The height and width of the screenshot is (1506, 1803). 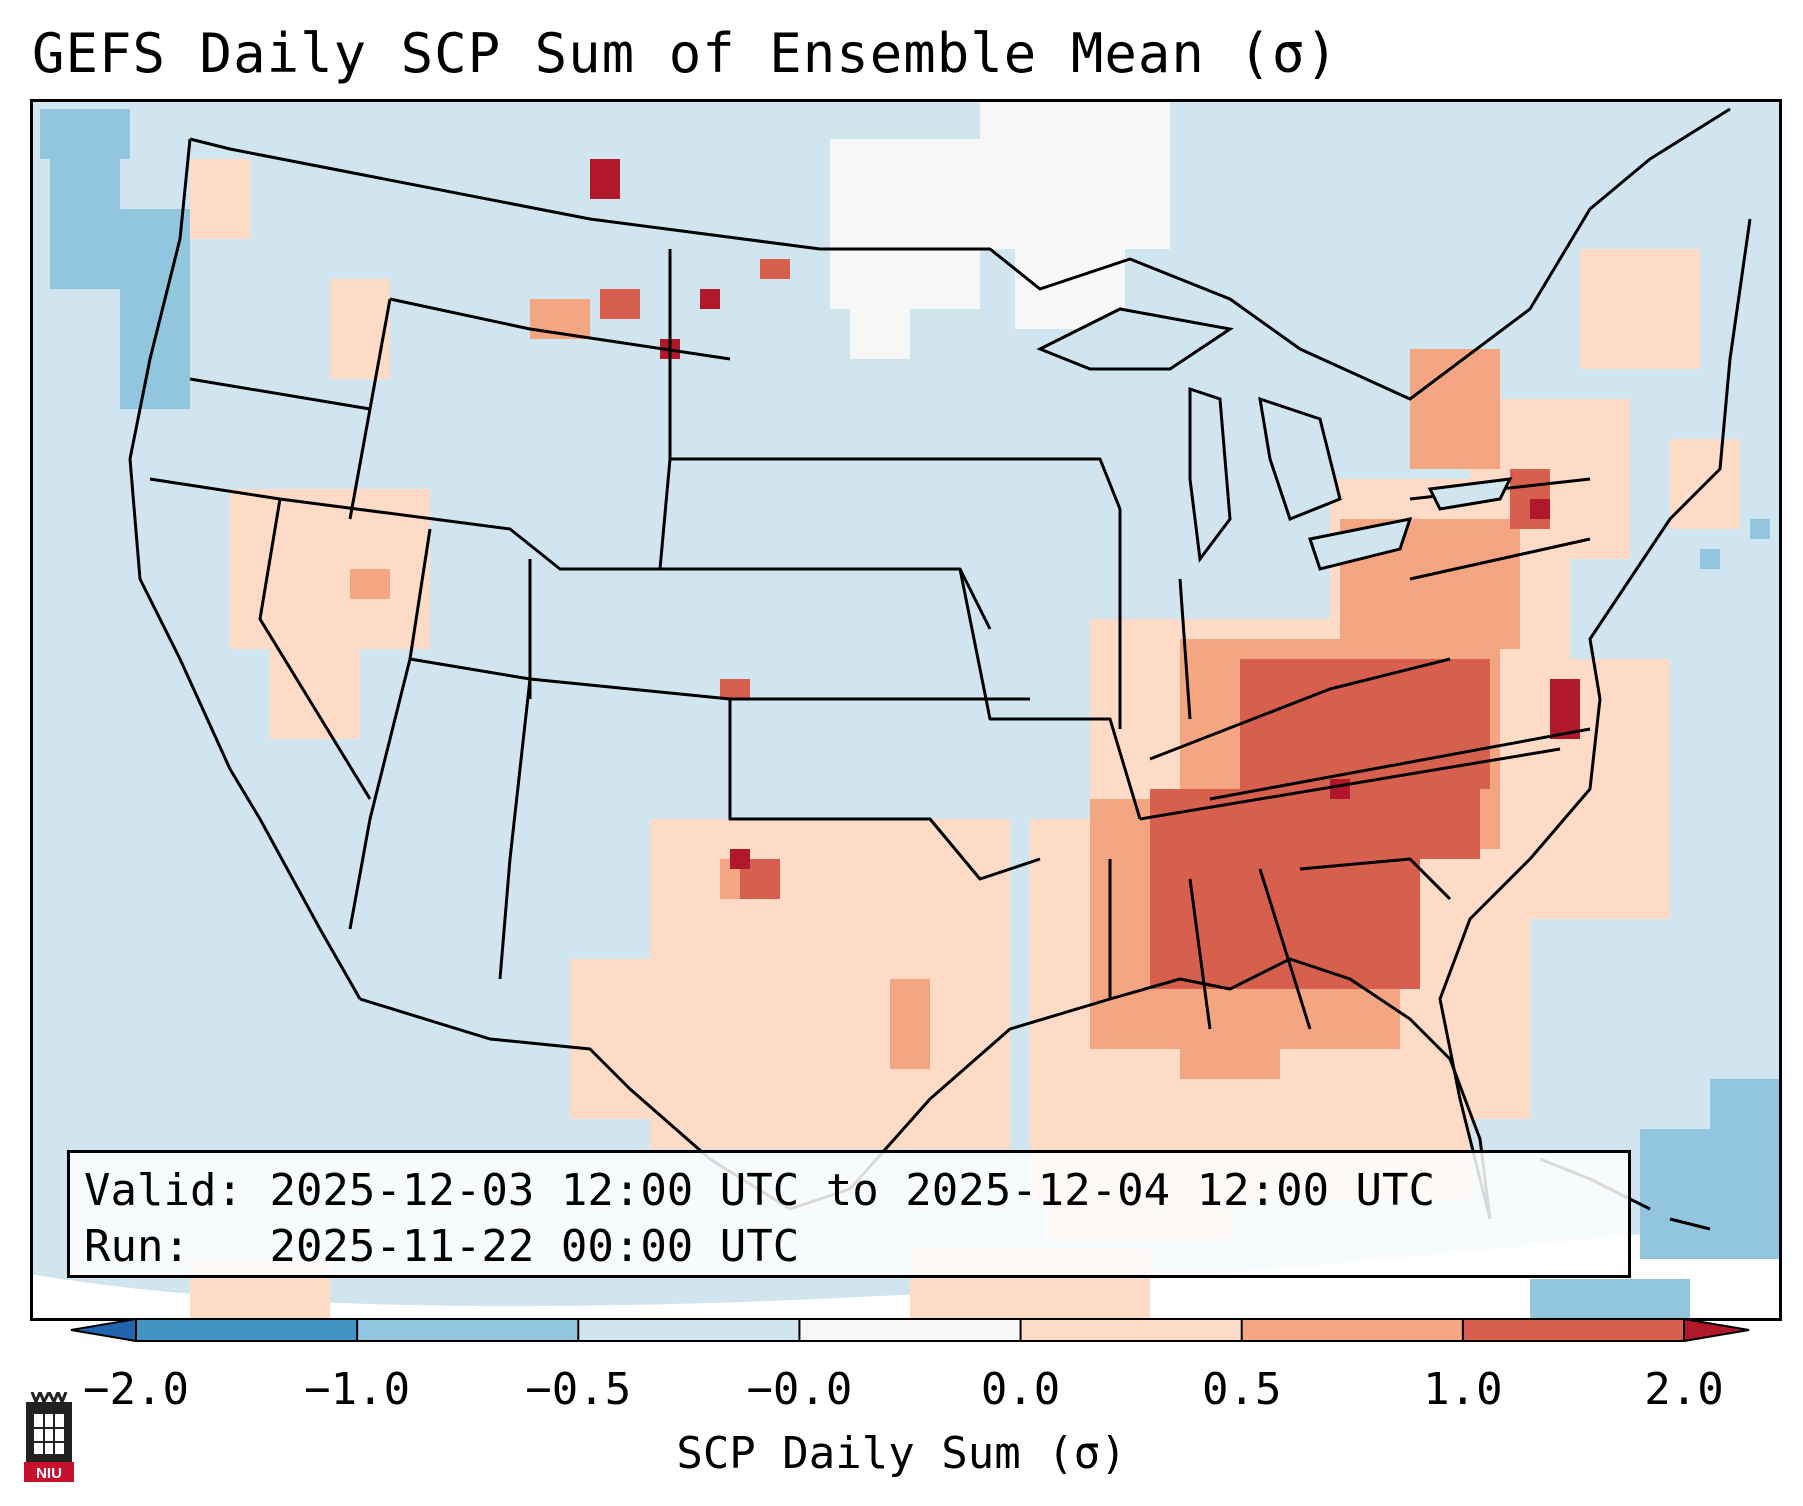 I want to click on chart-title: GEFS Daily SCP Sum of Ensemble Mean (σ), so click(x=685, y=53).